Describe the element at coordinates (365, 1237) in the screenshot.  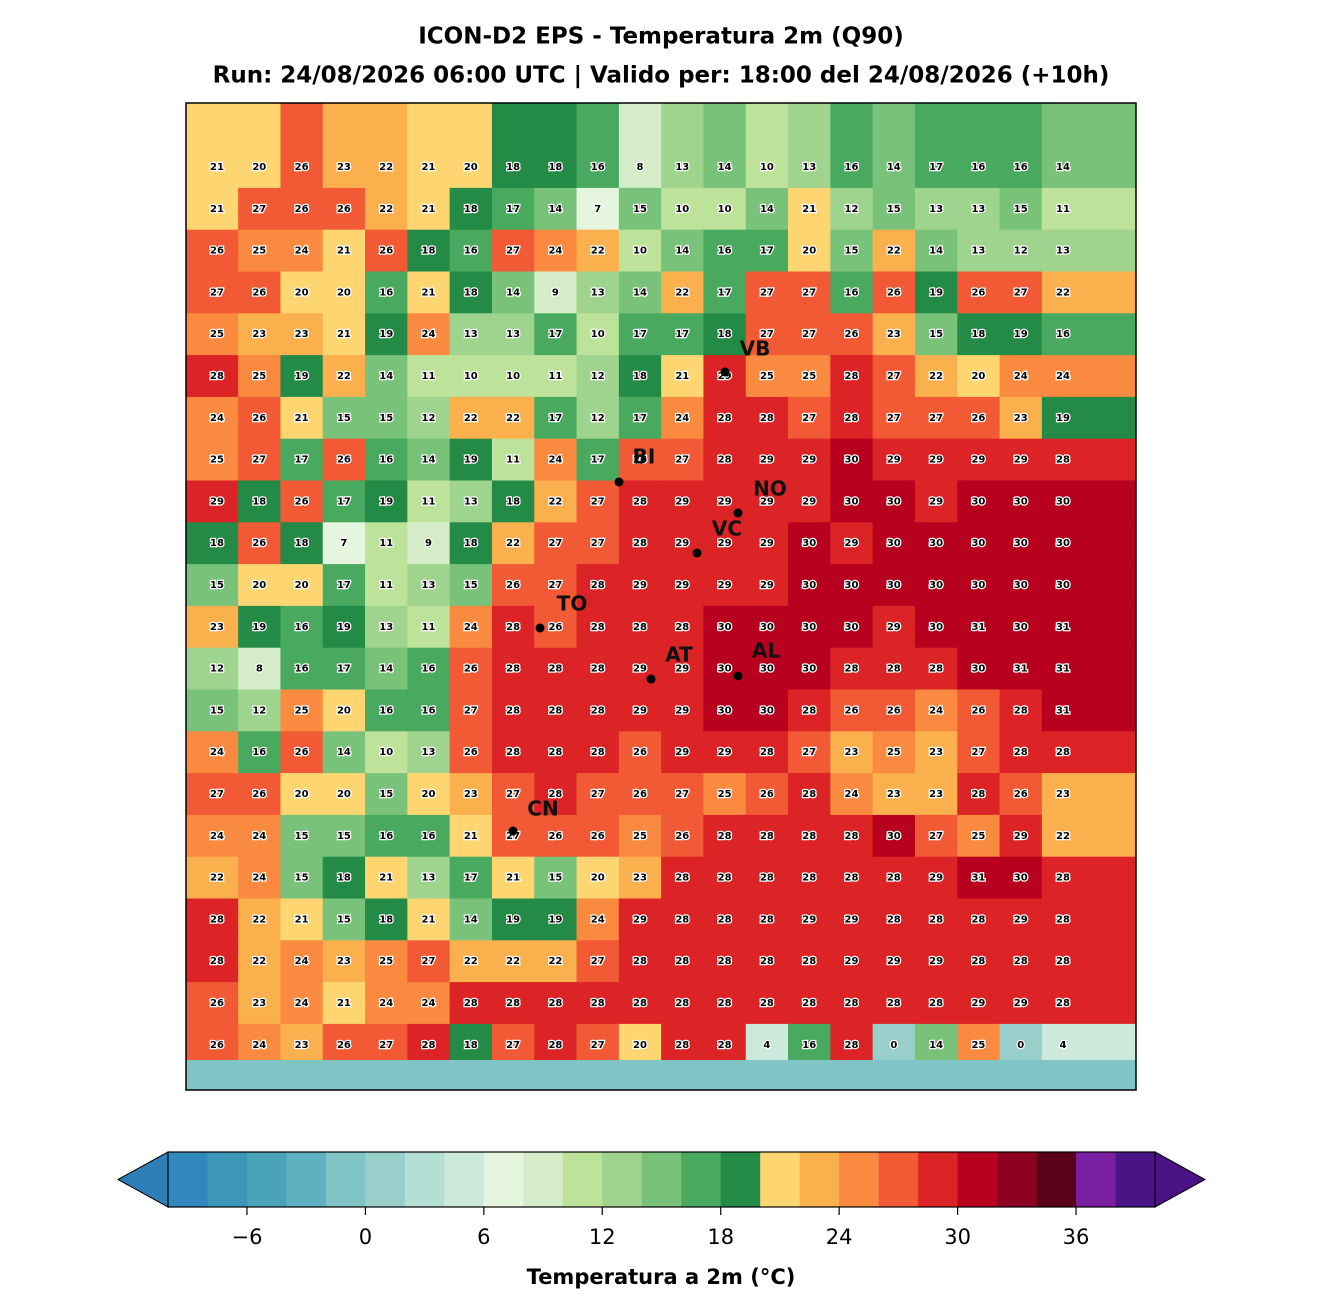
I see `colorbar-tick-label: 0` at that location.